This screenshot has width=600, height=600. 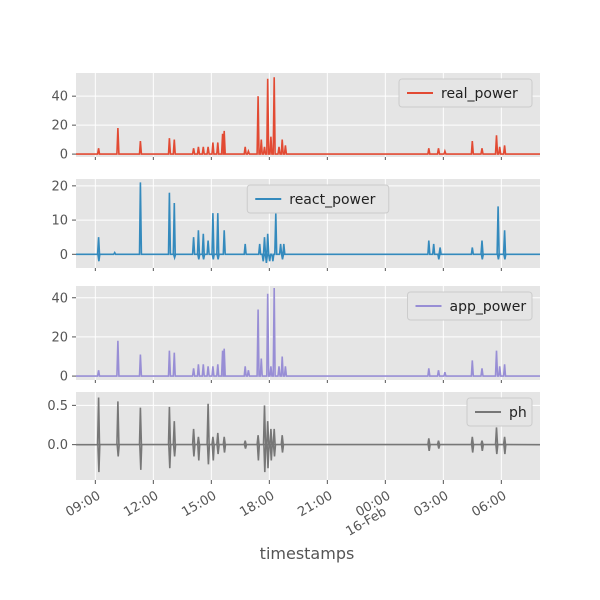 I want to click on panel-1: 0 20 40 real_power, so click(x=296, y=118).